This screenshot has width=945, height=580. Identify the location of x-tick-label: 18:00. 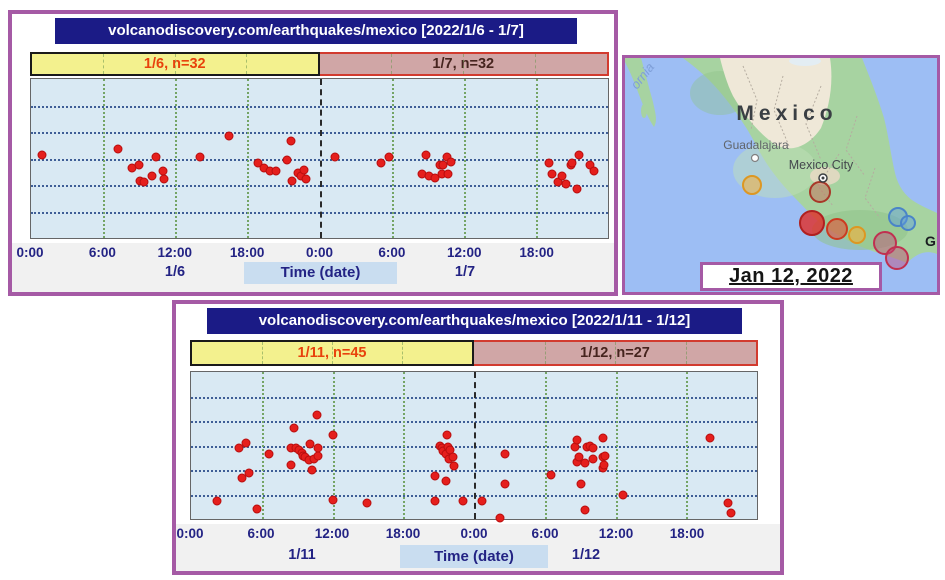
(536, 252).